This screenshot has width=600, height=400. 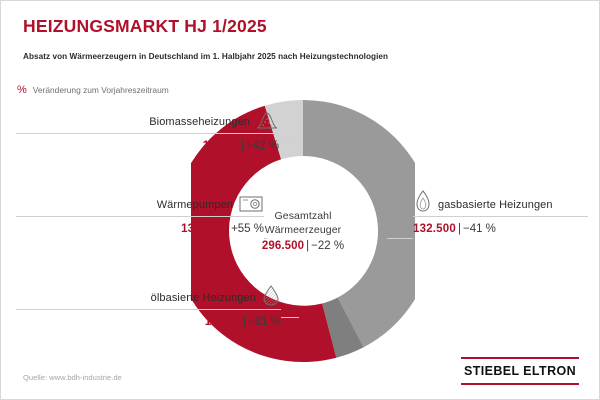 What do you see at coordinates (145, 26) in the screenshot?
I see `page-title: HEIZUNGSMARKT HJ 1/2025` at bounding box center [145, 26].